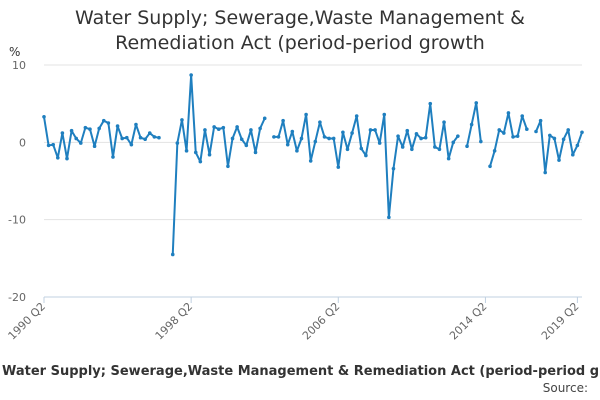 The height and width of the screenshot is (400, 600). What do you see at coordinates (468, 321) in the screenshot?
I see `x-tick-label: 2014 Q2` at bounding box center [468, 321].